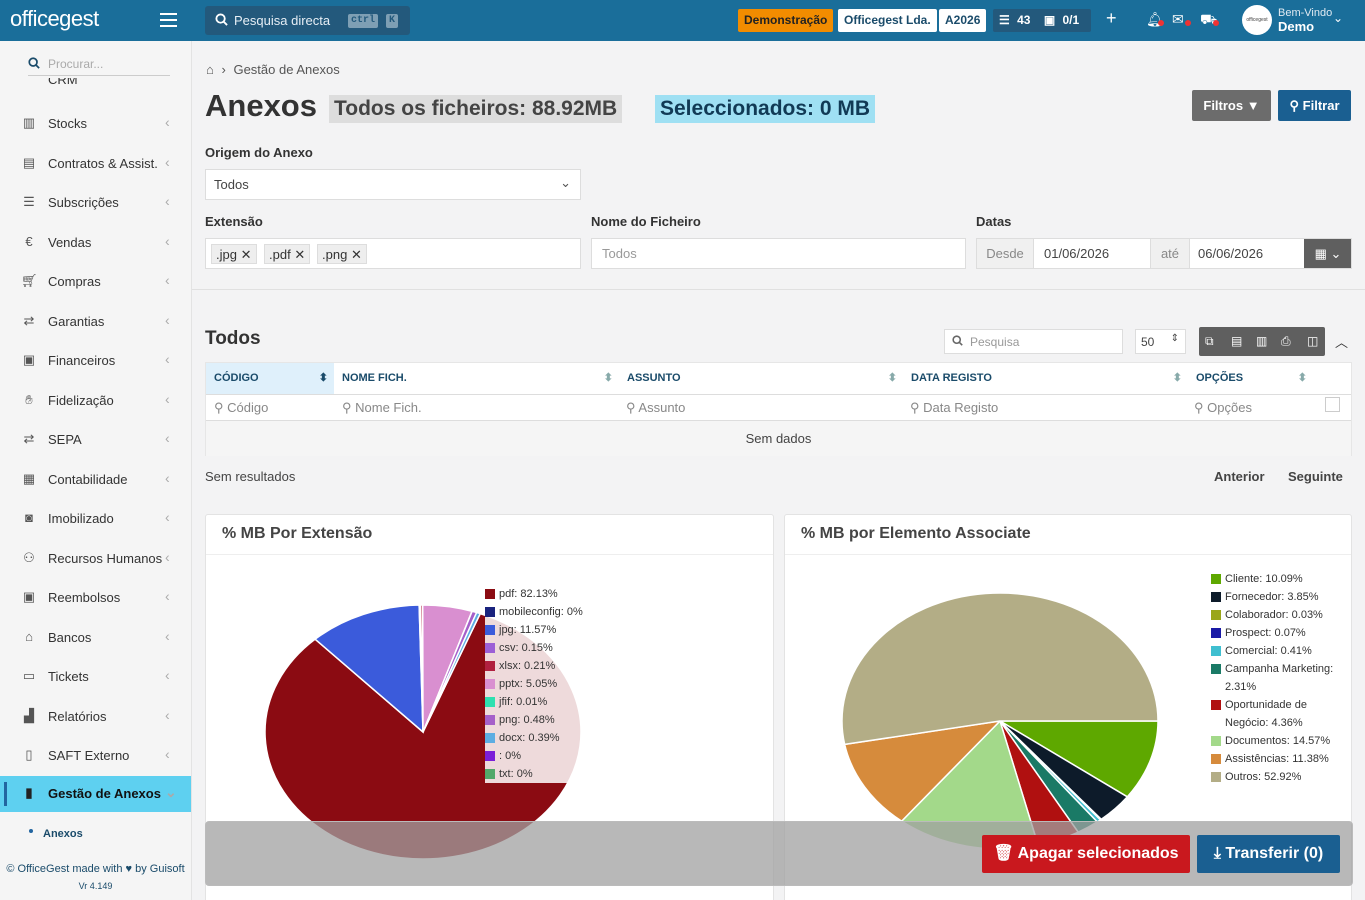  Describe the element at coordinates (1223, 407) in the screenshot. I see `filter-options: ⚲ Opções` at that location.